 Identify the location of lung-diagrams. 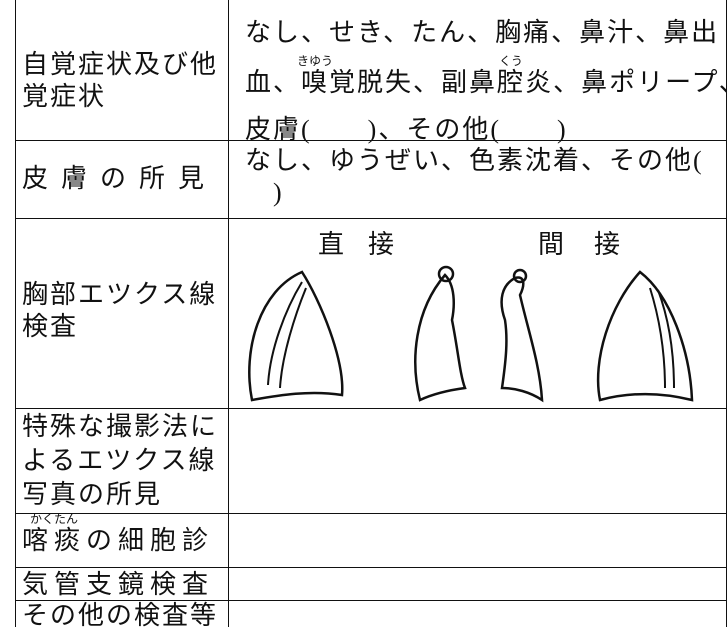
(471, 334).